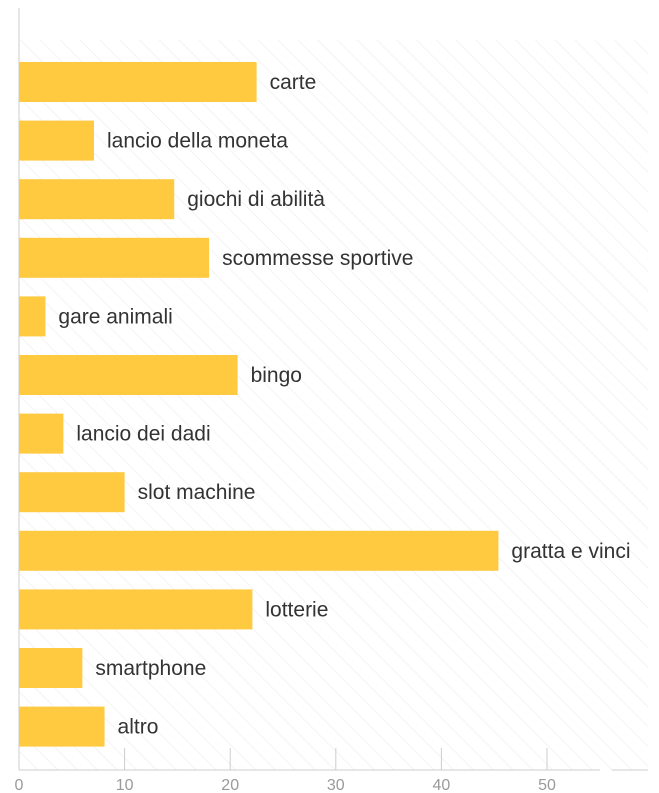 This screenshot has width=659, height=793. I want to click on x-tick-label-3: 30, so click(336, 785).